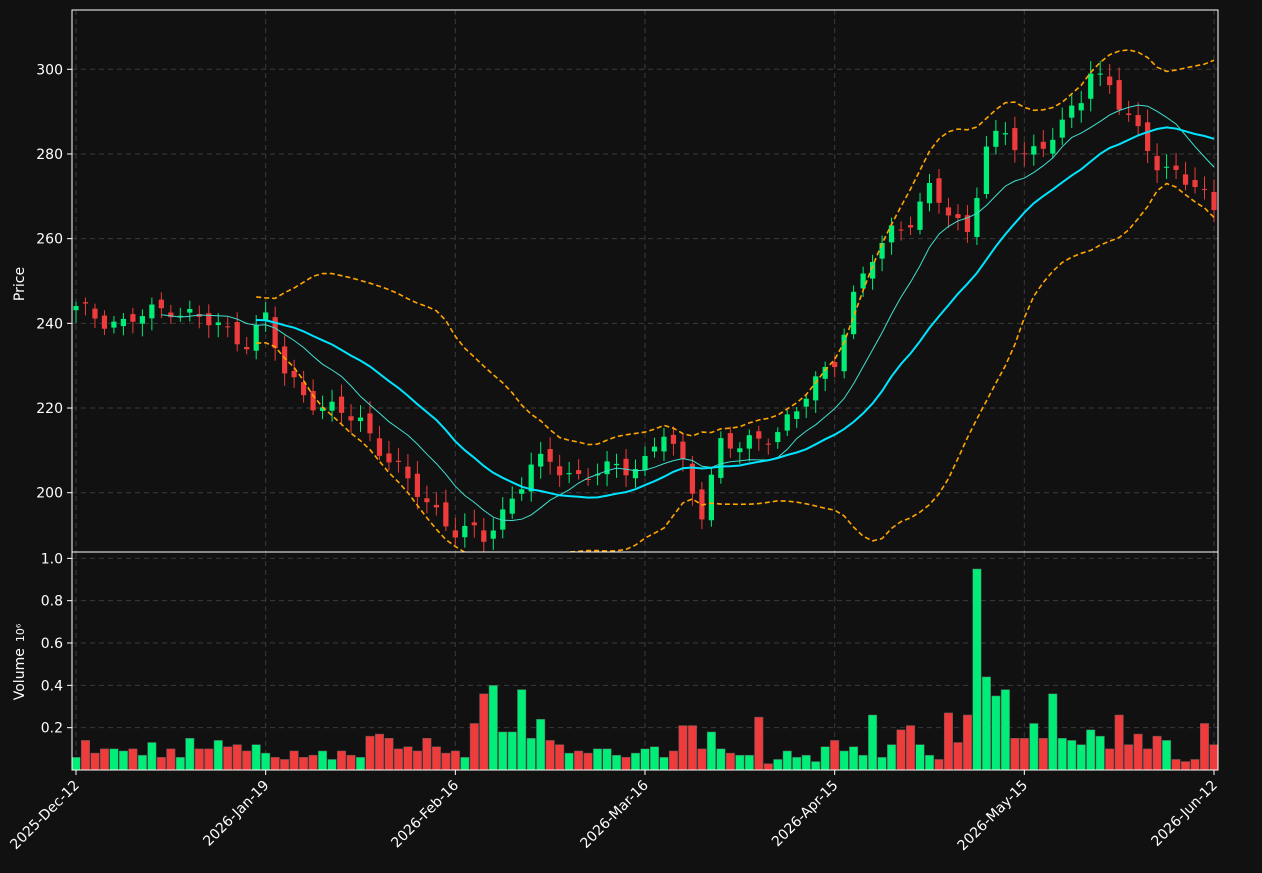 The image size is (1262, 873). What do you see at coordinates (425, 814) in the screenshot?
I see `x-tick-label: 2026-Feb-16` at bounding box center [425, 814].